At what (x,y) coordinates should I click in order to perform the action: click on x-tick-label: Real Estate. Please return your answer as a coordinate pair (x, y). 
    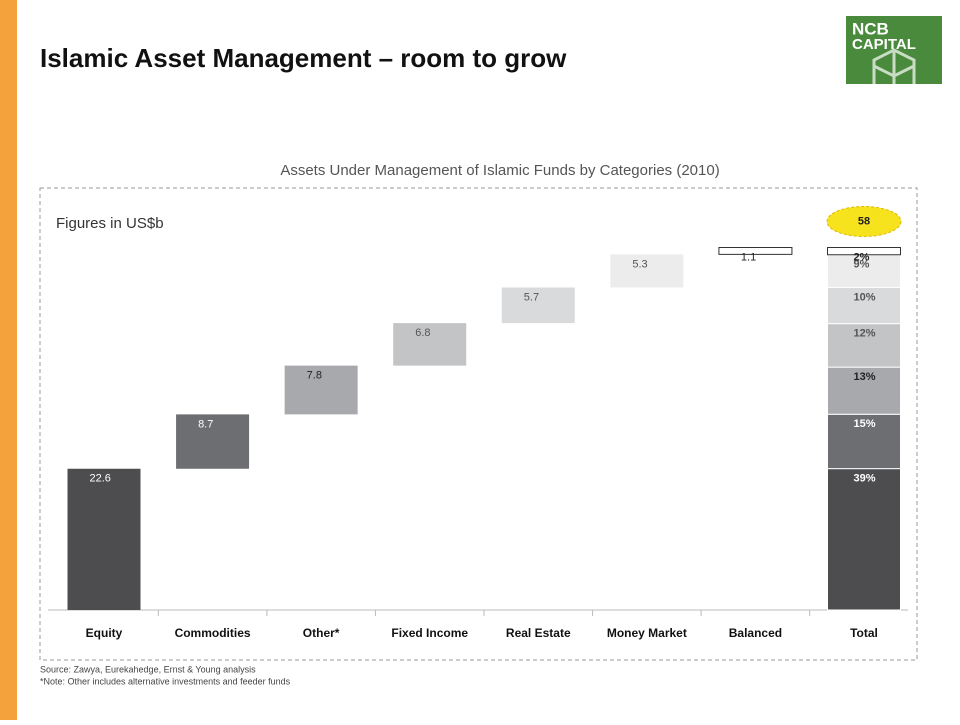
    Looking at the image, I should click on (538, 633).